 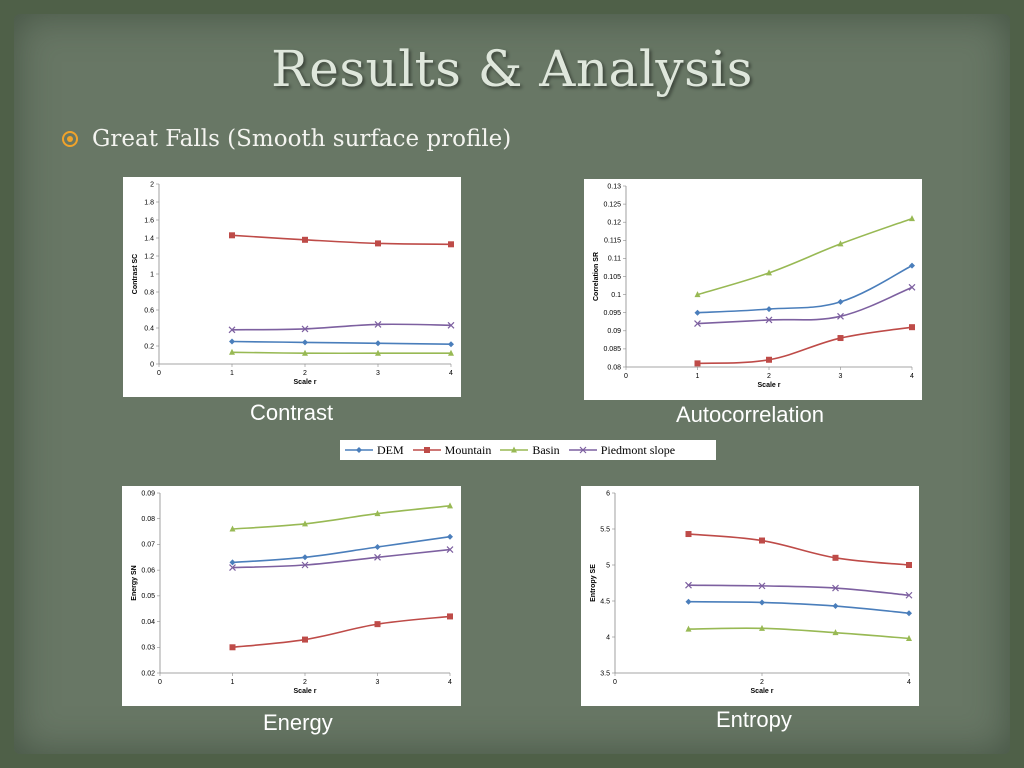 I want to click on entropy-line-dem, so click(x=799, y=607).